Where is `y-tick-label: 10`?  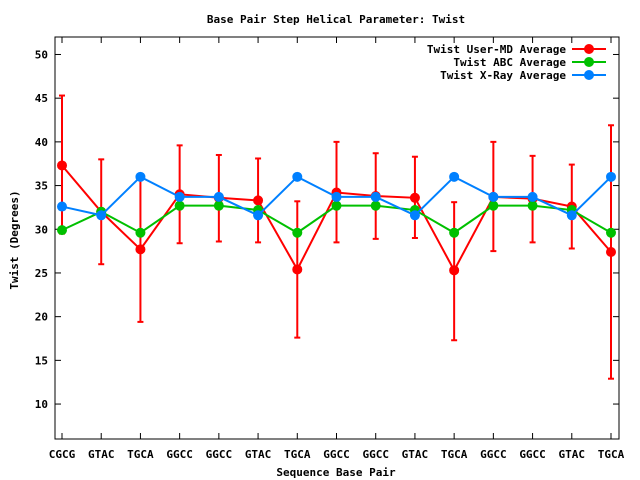
y-tick-label: 10 is located at coordinates (41, 404).